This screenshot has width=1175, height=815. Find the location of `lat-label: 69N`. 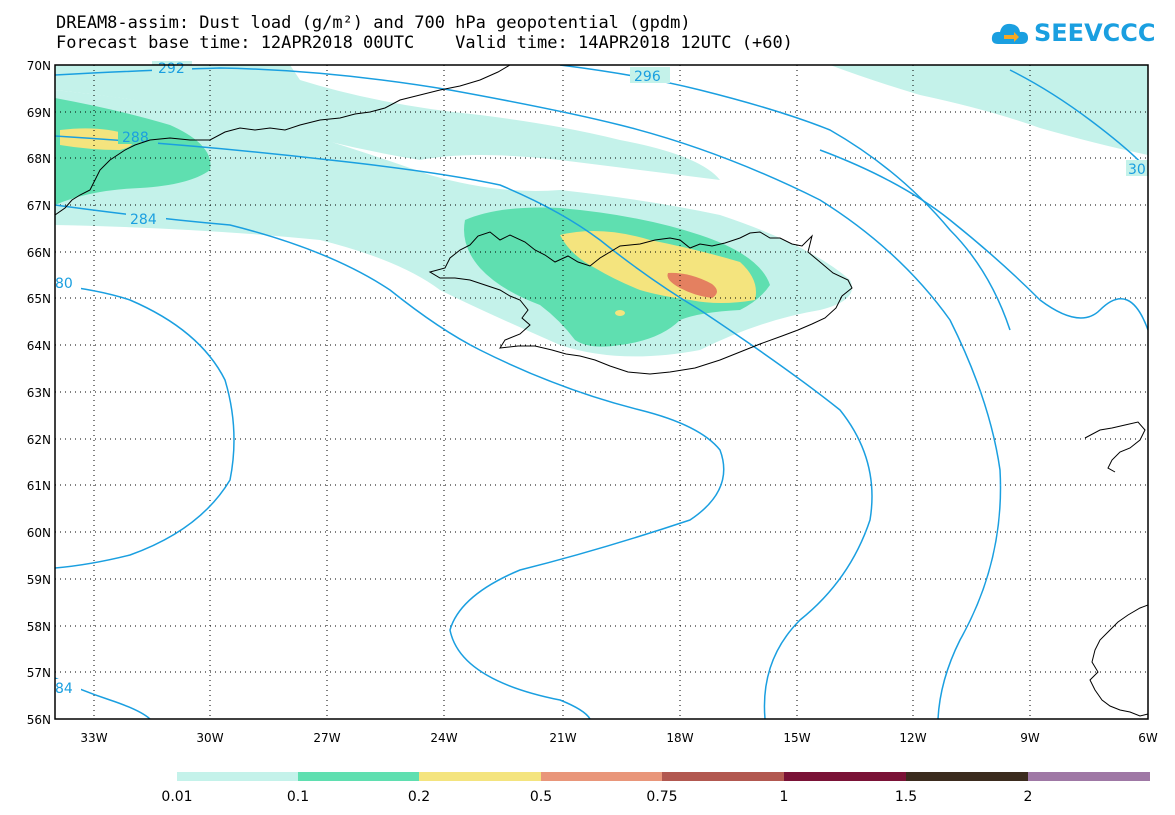

lat-label: 69N is located at coordinates (39, 113).